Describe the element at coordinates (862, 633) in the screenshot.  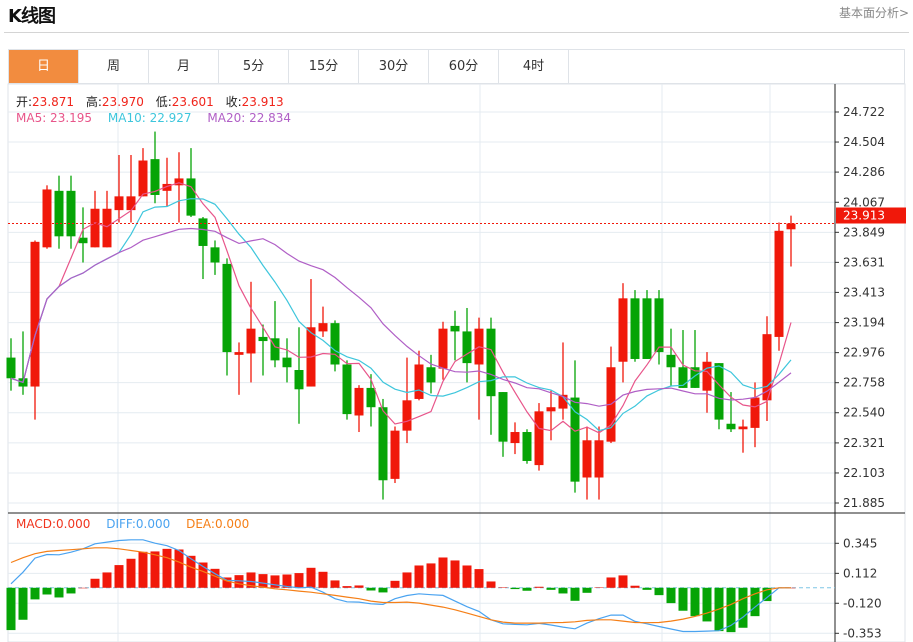
I see `macd-tick-label: -0.353` at that location.